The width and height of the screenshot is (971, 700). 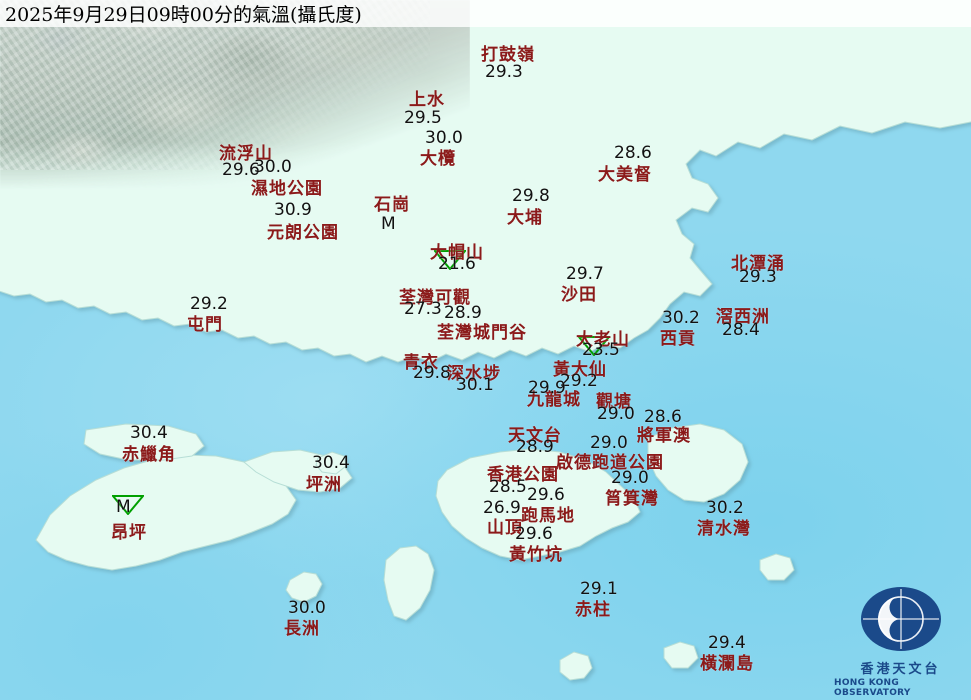 I want to click on map-title-bar: 2025年9月29日09時00分的氣溫(攝氏度), so click(x=485, y=13).